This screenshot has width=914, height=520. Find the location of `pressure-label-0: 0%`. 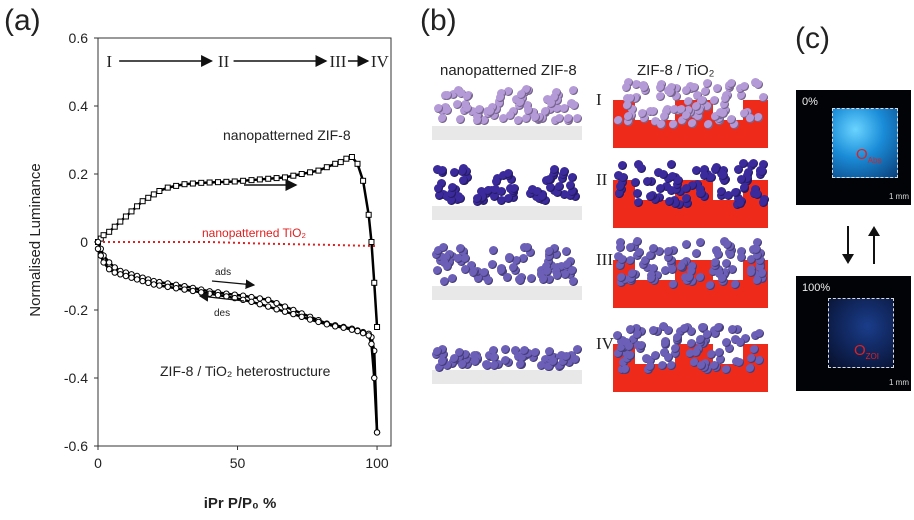

pressure-label-0: 0% is located at coordinates (810, 102).